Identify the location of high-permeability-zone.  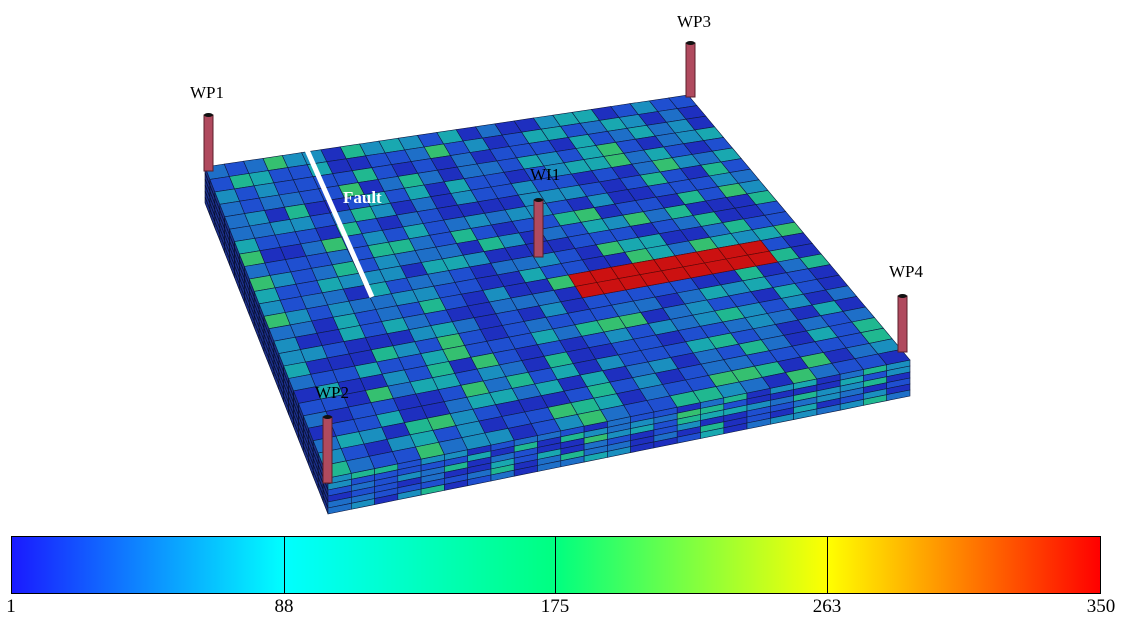
(673, 269).